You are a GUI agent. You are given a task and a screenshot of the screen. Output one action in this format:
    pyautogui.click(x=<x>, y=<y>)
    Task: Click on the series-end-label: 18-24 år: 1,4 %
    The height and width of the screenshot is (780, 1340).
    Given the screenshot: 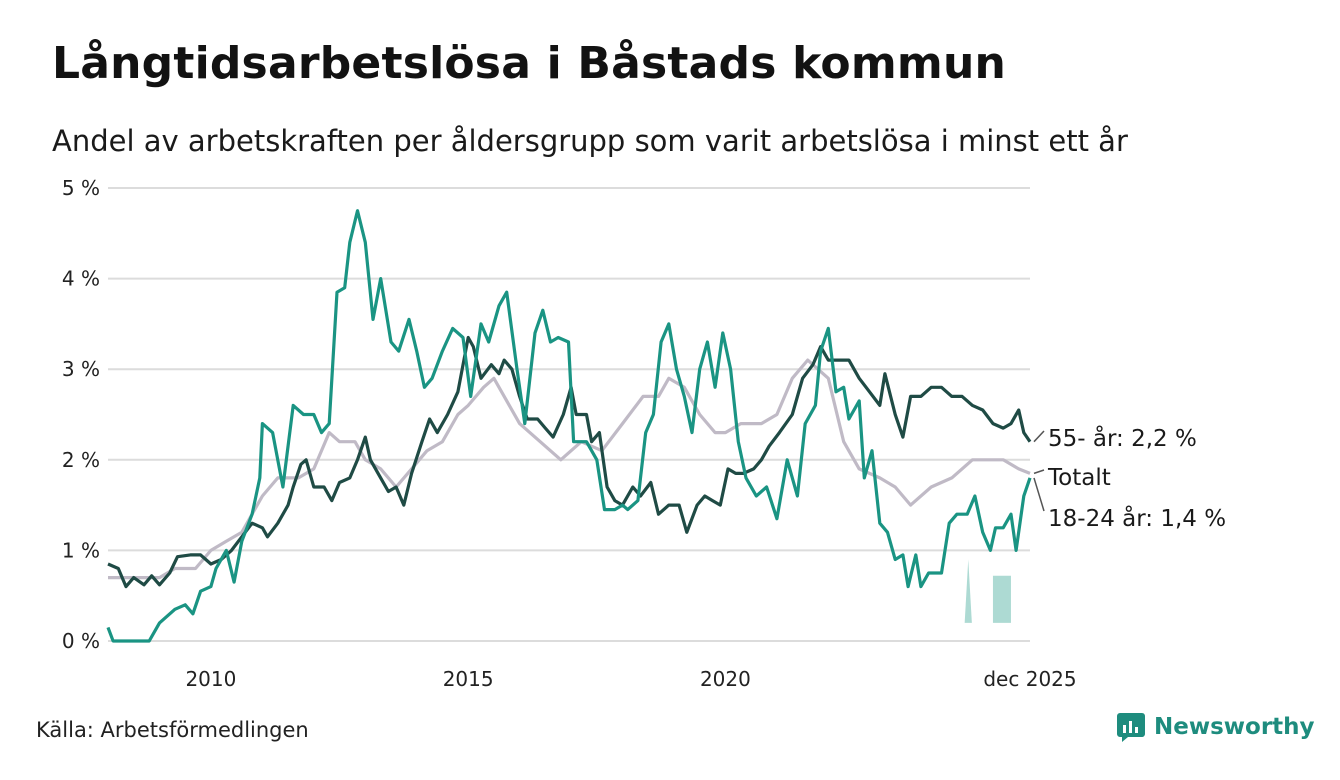 What is the action you would take?
    pyautogui.click(x=1137, y=518)
    